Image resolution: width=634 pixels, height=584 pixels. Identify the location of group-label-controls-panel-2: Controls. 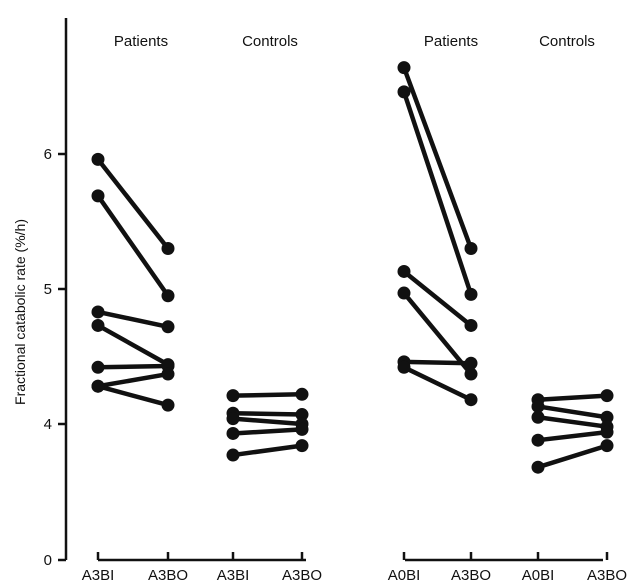
(567, 41).